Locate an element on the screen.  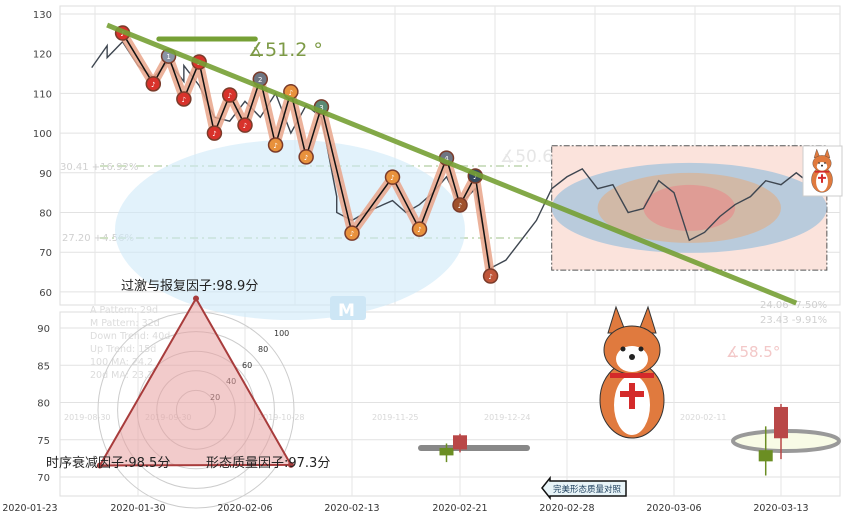
faint-legend-entry: A Pattern: 29d is located at coordinates (124, 310).